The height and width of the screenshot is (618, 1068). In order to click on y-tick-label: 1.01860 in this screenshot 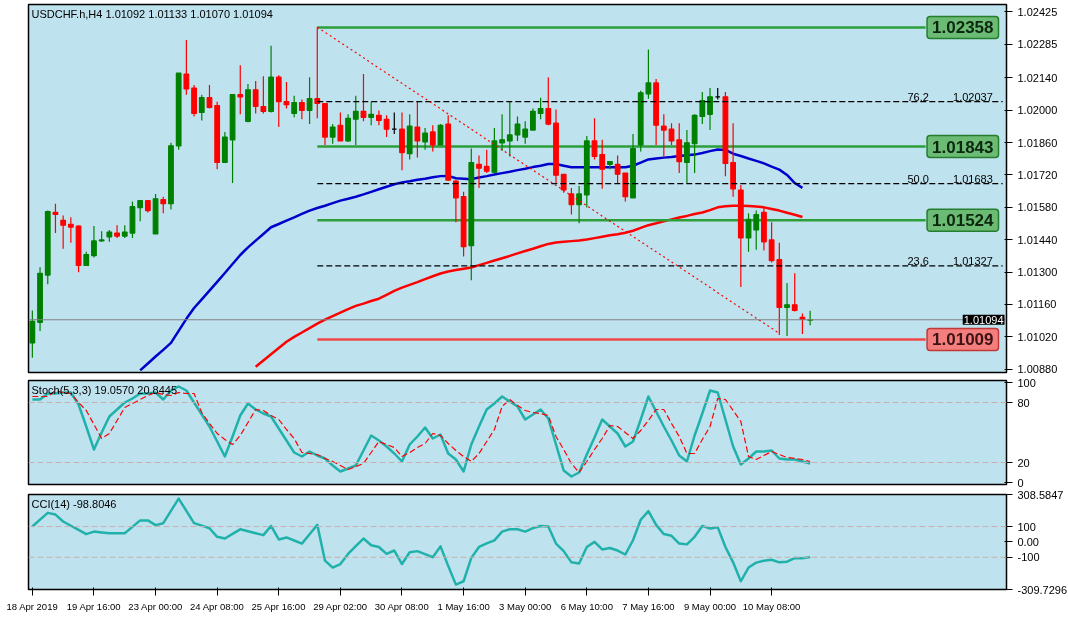, I will do `click(1037, 142)`.